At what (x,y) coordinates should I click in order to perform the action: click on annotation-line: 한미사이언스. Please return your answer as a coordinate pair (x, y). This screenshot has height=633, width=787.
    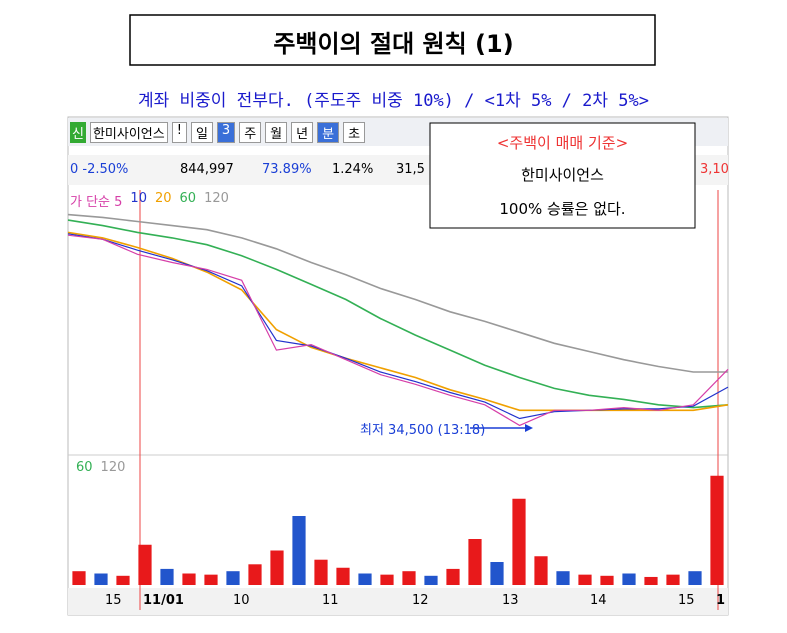
    Looking at the image, I should click on (562, 175).